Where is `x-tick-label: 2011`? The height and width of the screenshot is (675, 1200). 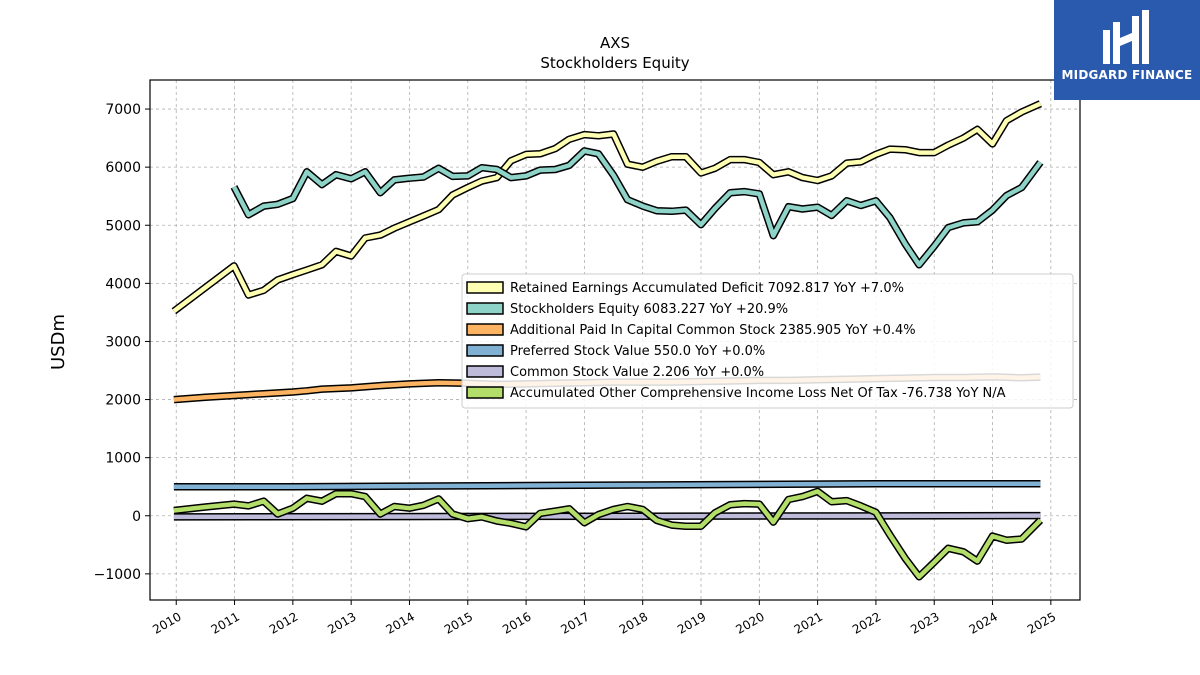
x-tick-label: 2011 is located at coordinates (225, 622).